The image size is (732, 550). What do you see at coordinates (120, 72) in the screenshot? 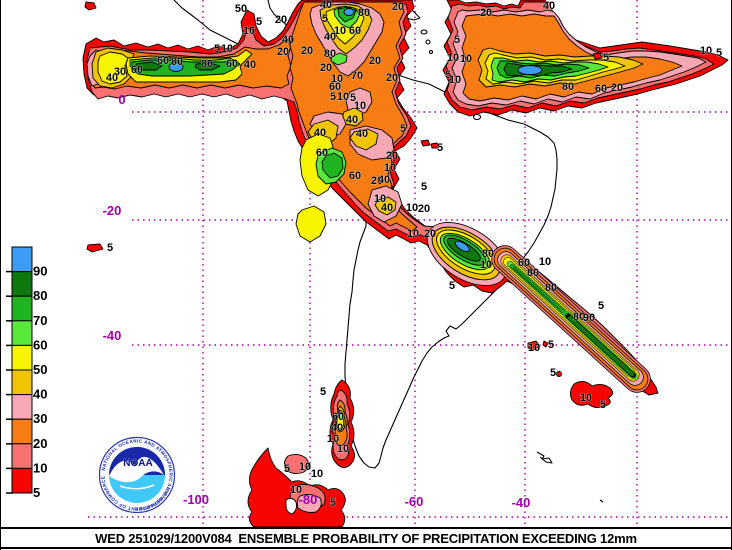
I see `contour-label-30: 30` at bounding box center [120, 72].